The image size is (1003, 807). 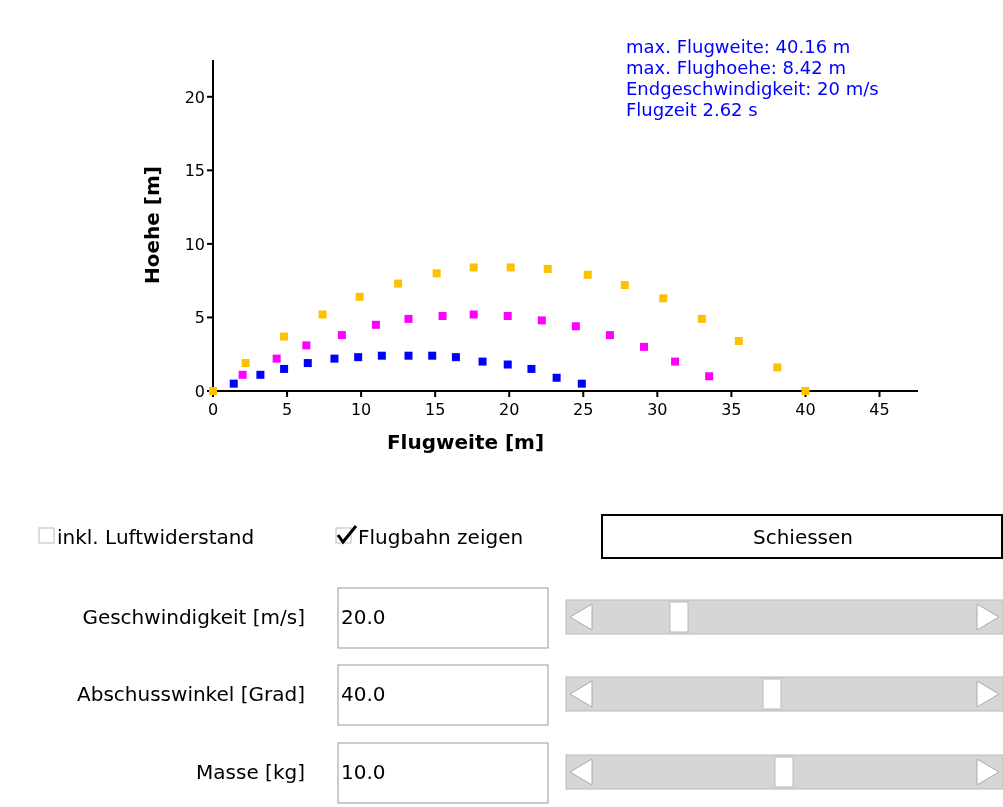 What do you see at coordinates (194, 244) in the screenshot?
I see `y-tick-label: 10` at bounding box center [194, 244].